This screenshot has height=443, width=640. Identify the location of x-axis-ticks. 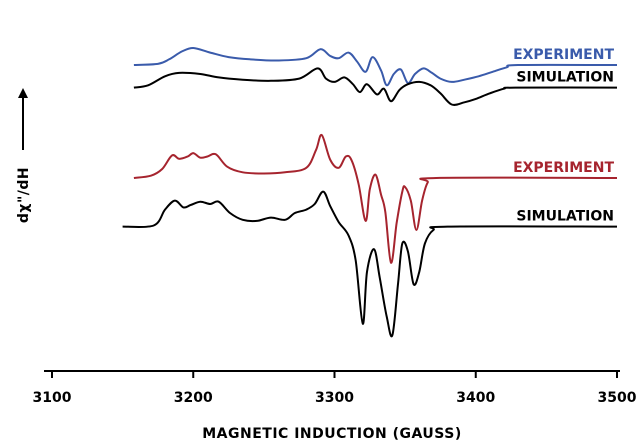
(334, 374).